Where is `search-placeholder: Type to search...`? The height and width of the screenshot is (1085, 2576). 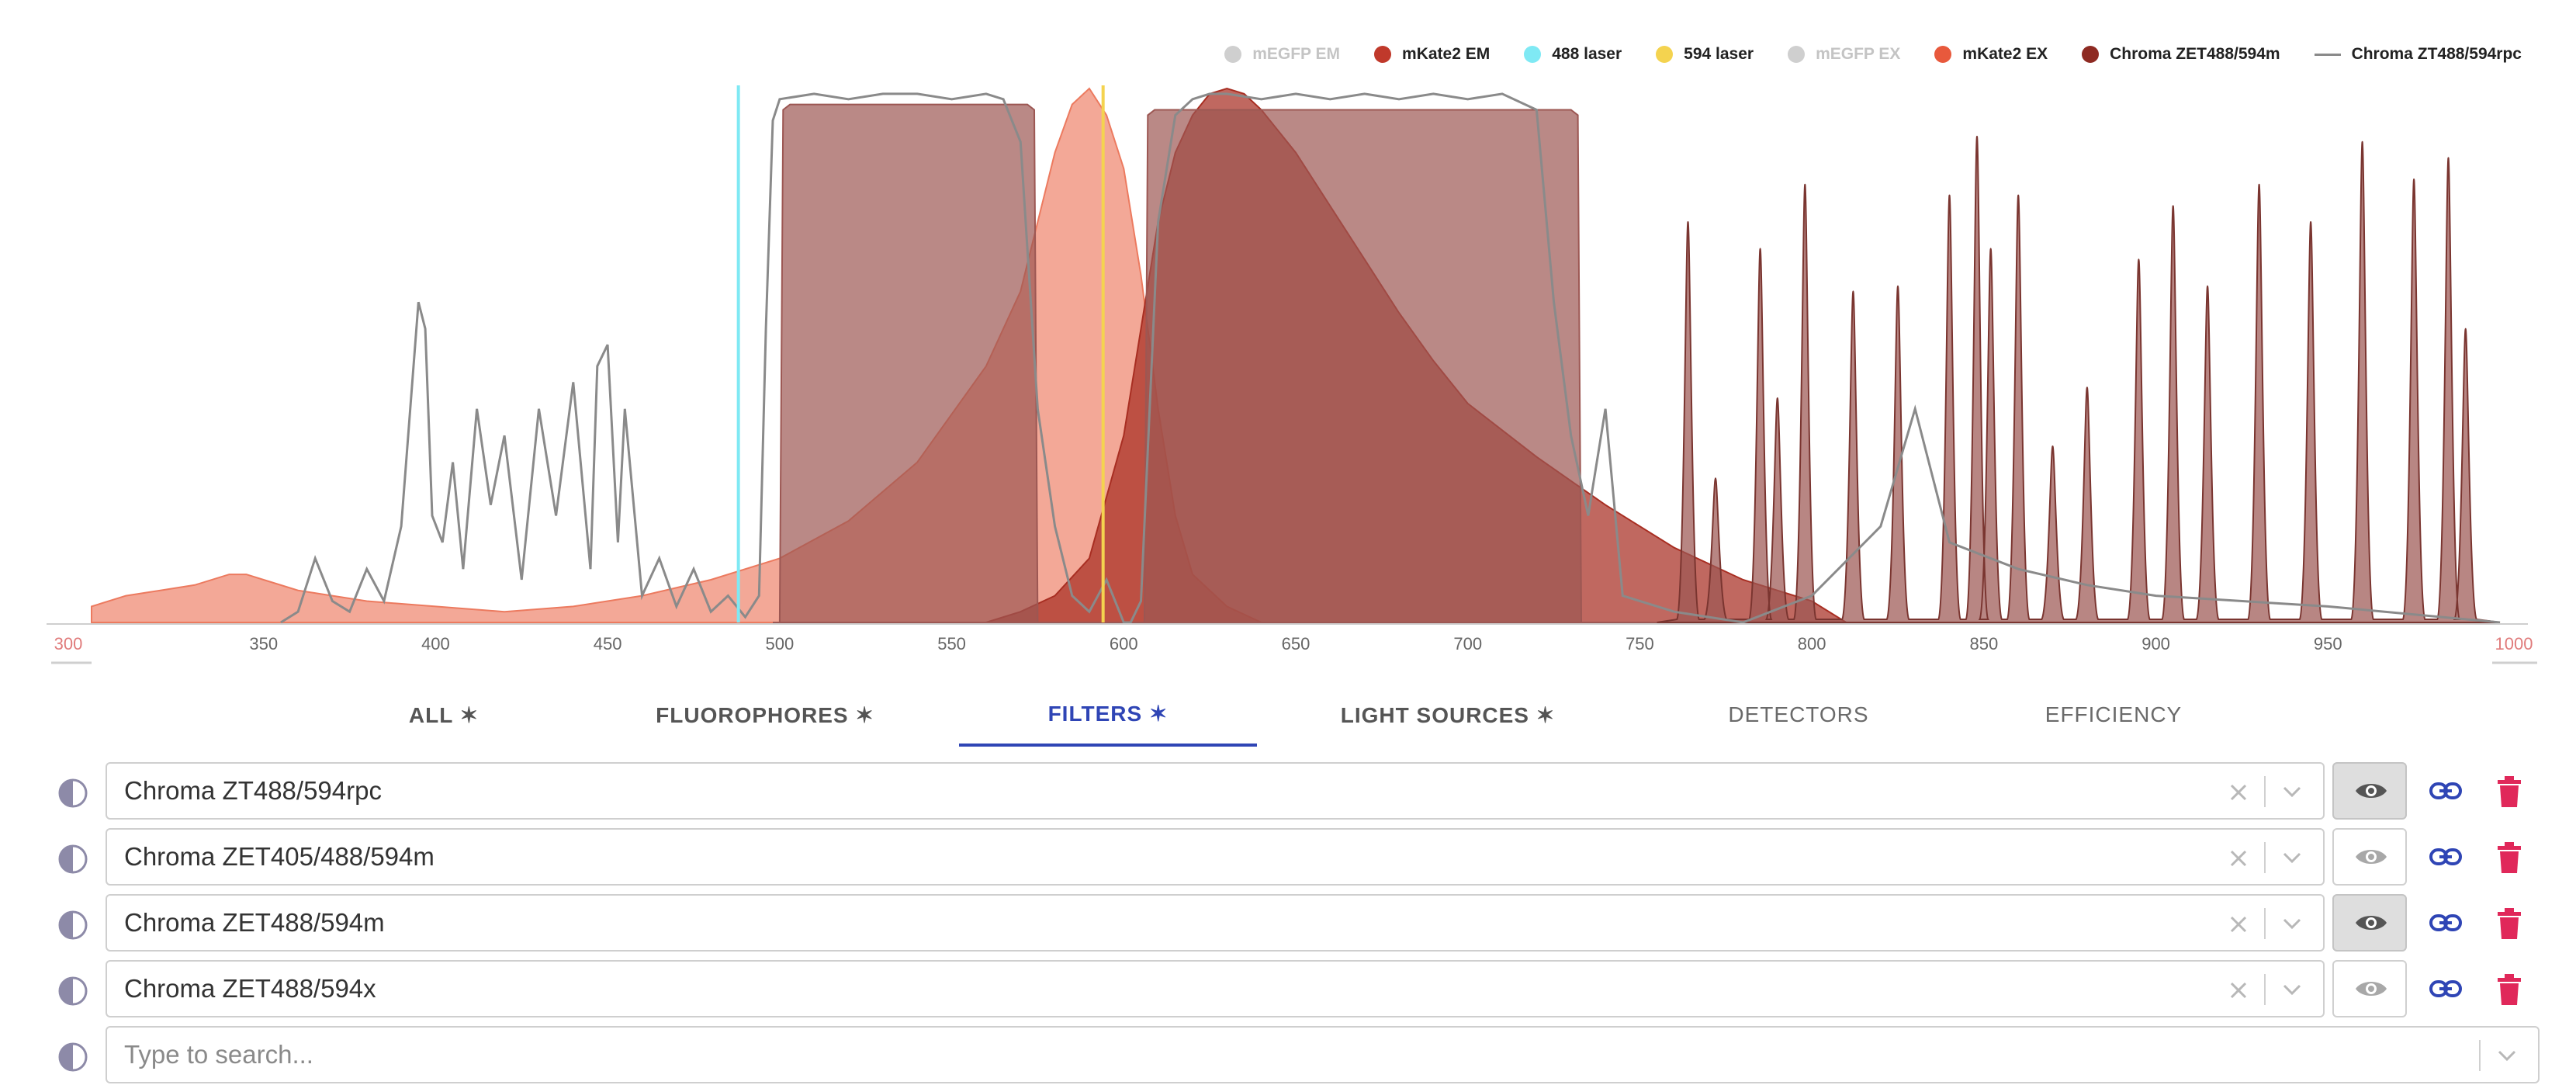 search-placeholder: Type to search... is located at coordinates (219, 1054).